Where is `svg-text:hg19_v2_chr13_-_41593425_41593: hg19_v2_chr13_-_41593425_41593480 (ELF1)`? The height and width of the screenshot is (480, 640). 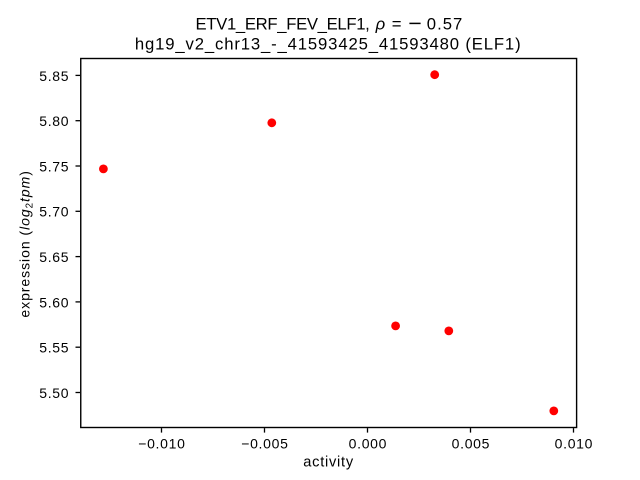
svg-text:hg19_v2_chr13_-_41593425_41593: hg19_v2_chr13_-_41593425_41593480 (ELF1) is located at coordinates (328, 43).